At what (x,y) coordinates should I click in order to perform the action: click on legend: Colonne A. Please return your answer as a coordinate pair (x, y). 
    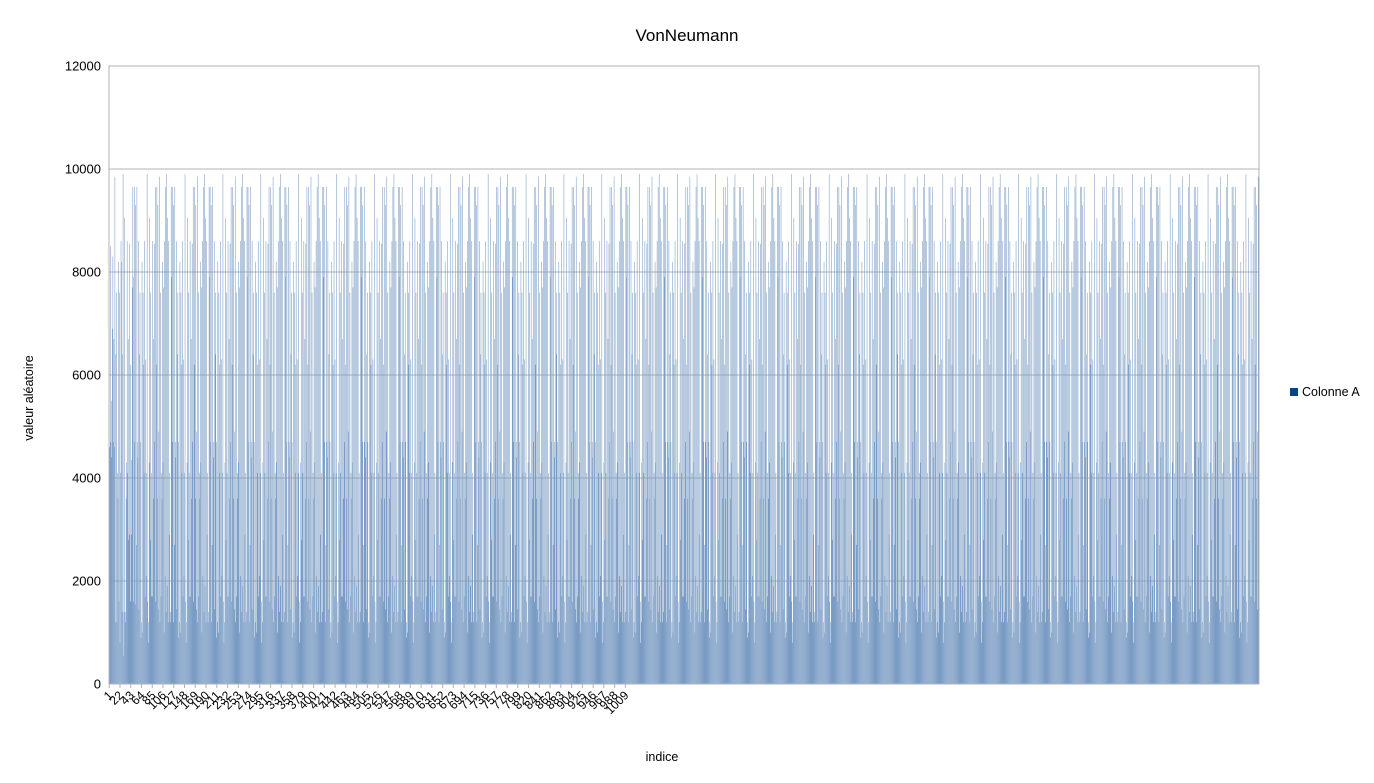
    Looking at the image, I should click on (1325, 392).